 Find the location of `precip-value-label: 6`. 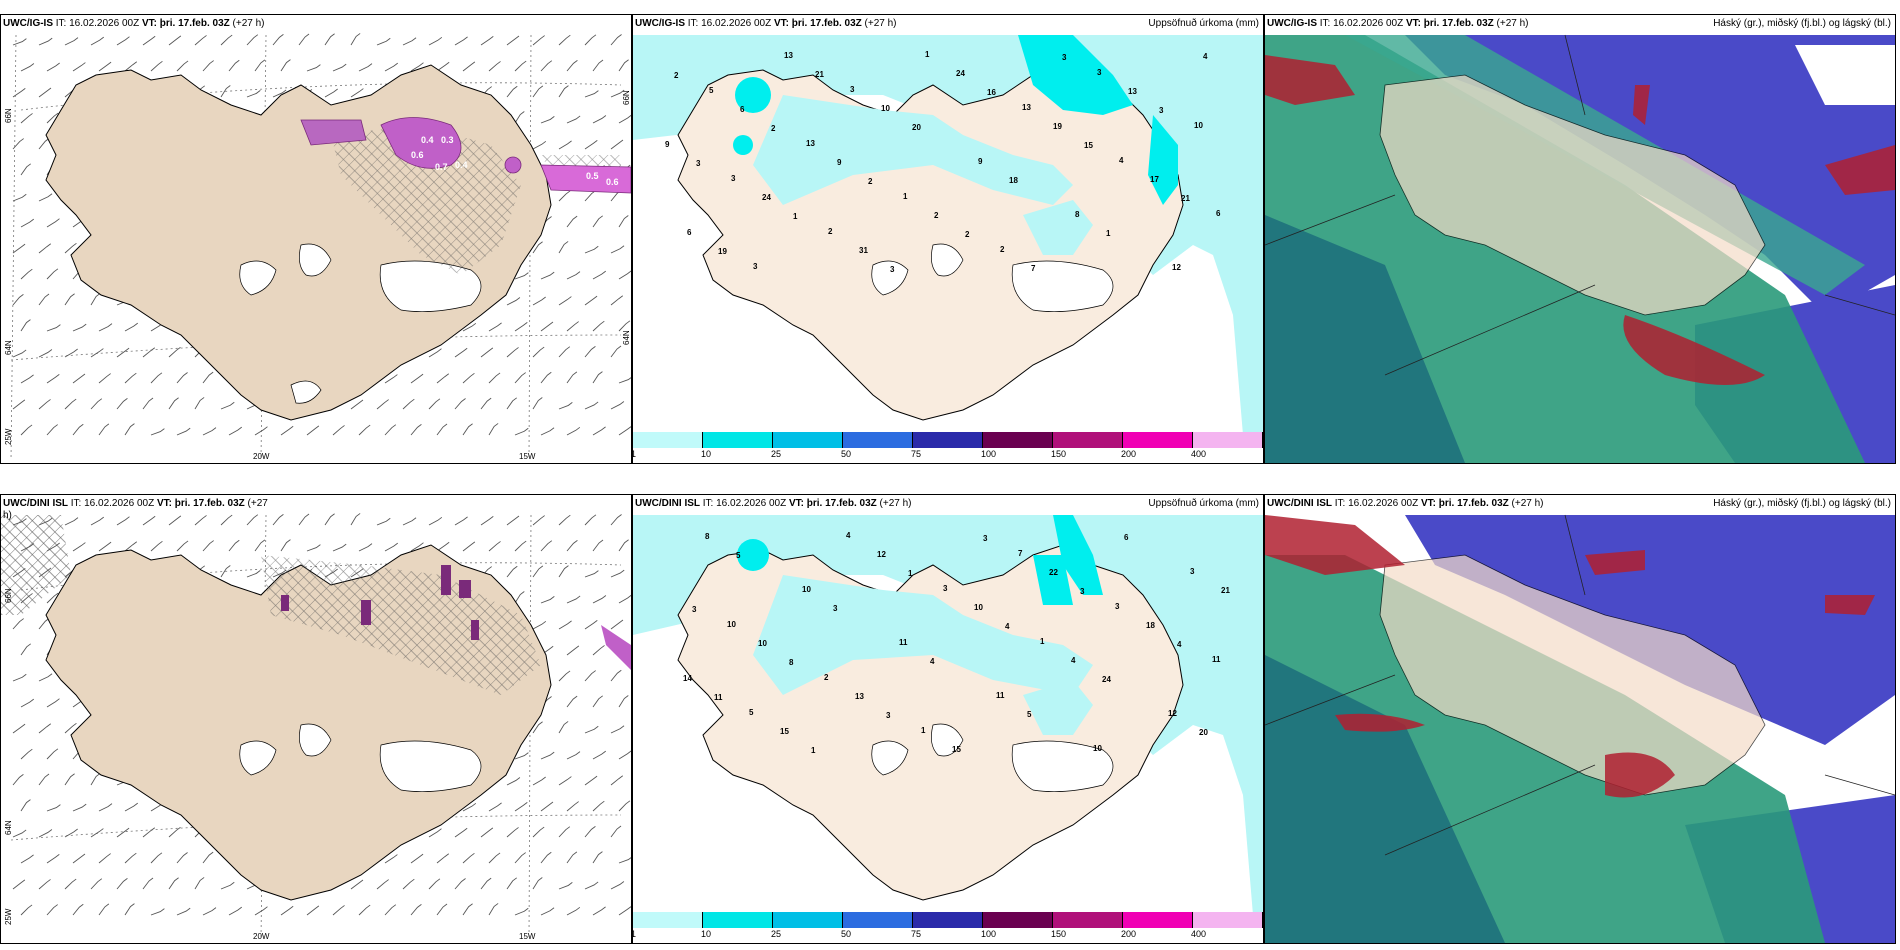

precip-value-label: 6 is located at coordinates (742, 109).